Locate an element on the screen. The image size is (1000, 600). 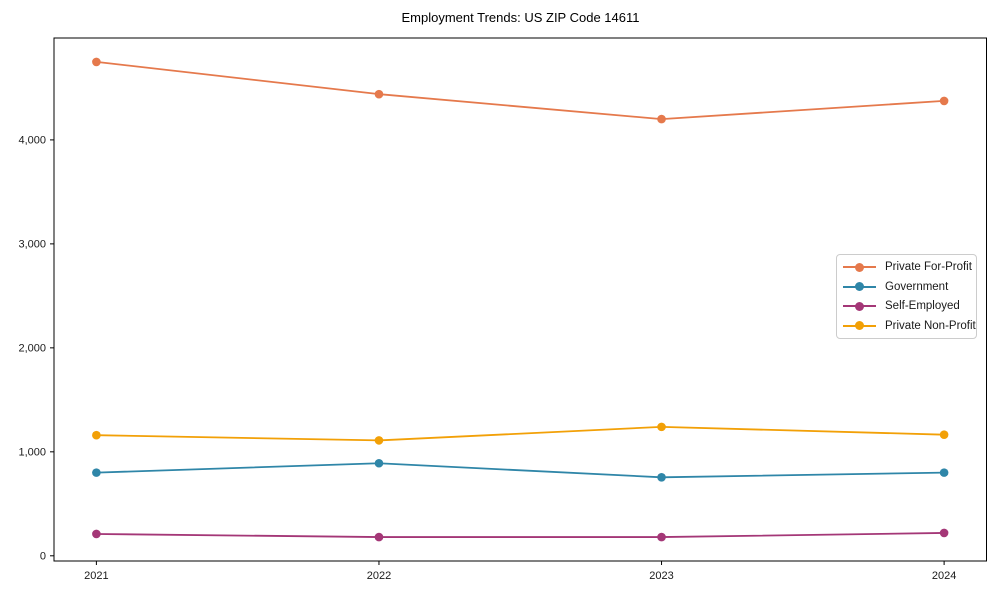
legend-item-private-for-profit: Private For-Profit is located at coordinates (907, 267).